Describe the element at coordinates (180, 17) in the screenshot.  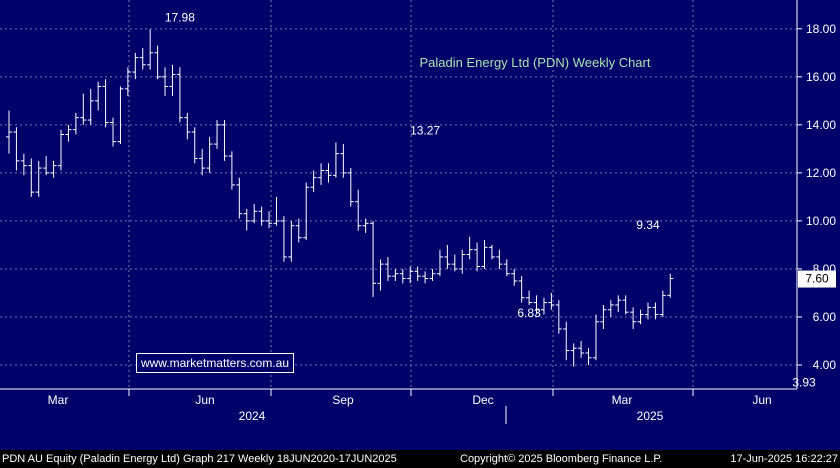
I see `price-annotation: 17.98` at that location.